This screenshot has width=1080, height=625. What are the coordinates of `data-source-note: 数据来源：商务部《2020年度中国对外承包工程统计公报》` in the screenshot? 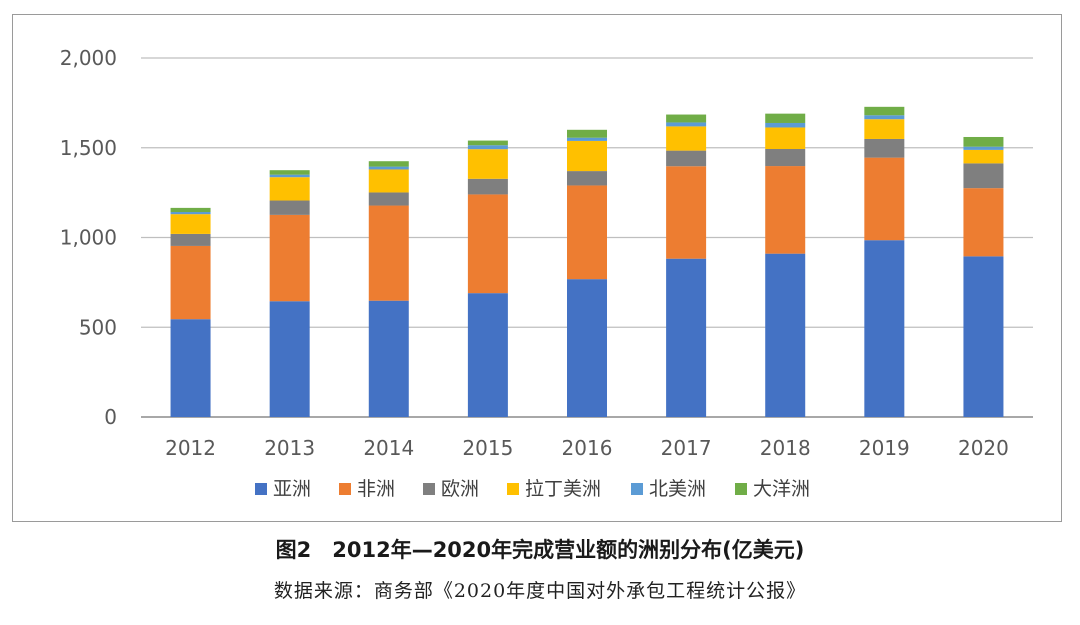 It's located at (540, 591).